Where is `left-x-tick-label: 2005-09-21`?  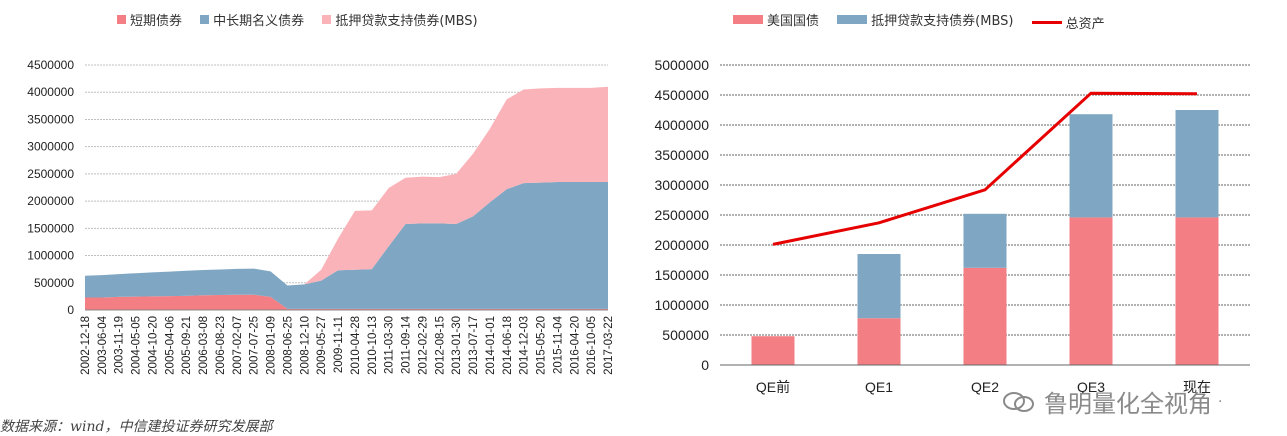
left-x-tick-label: 2005-09-21 is located at coordinates (187, 345).